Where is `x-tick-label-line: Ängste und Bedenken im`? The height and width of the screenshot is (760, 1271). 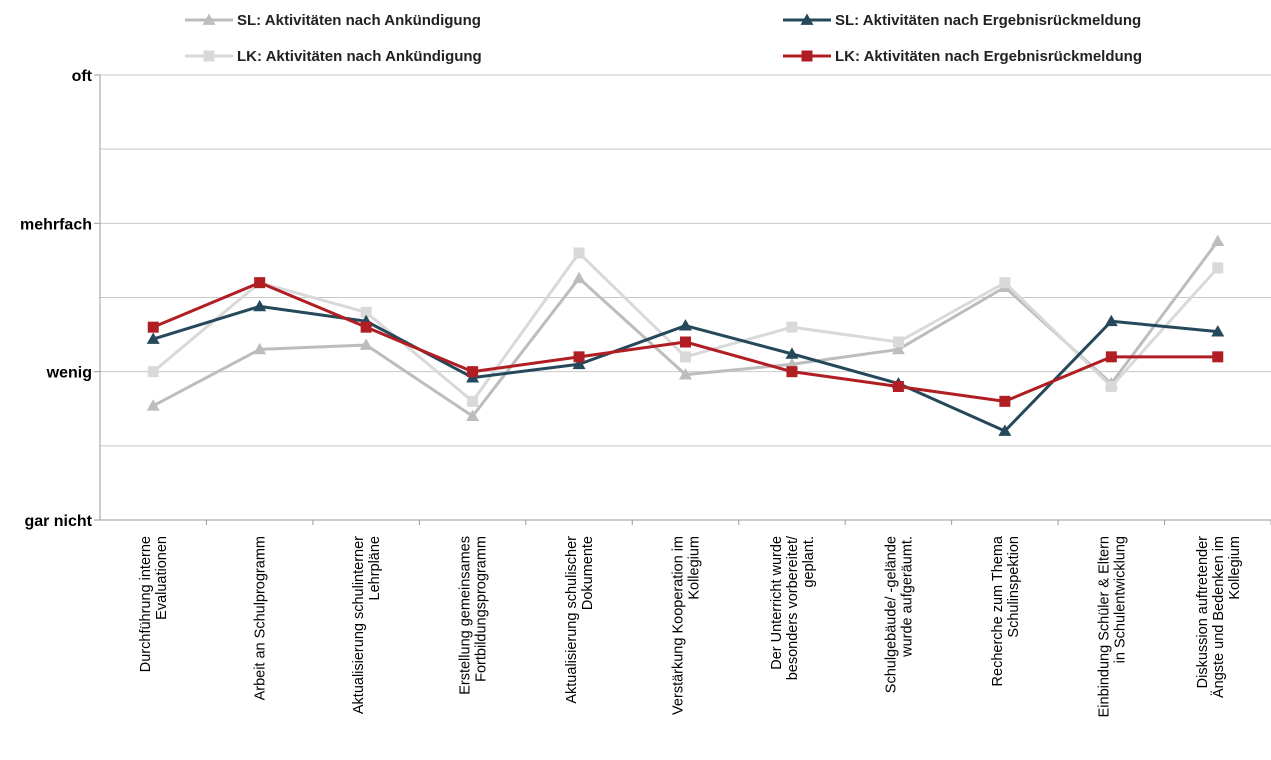
x-tick-label-line: Ängste und Bedenken im is located at coordinates (1218, 617).